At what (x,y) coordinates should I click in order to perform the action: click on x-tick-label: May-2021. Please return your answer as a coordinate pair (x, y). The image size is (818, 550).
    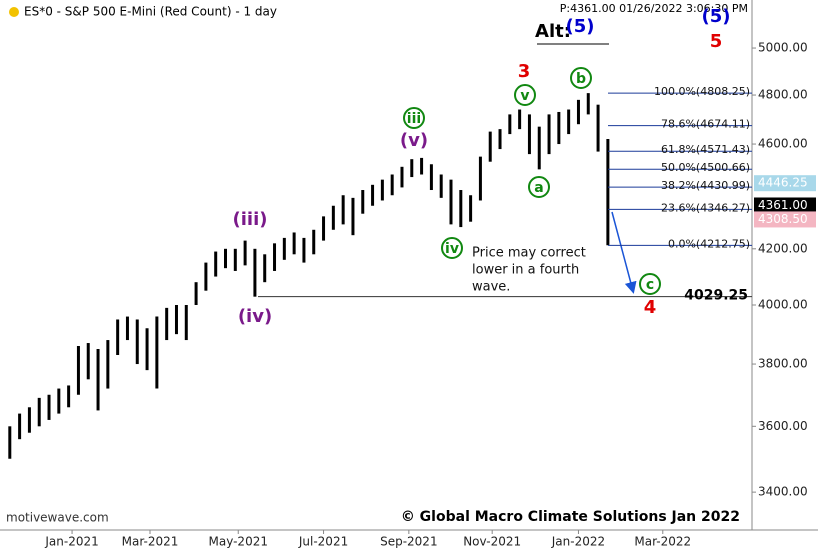
    Looking at the image, I should click on (238, 542).